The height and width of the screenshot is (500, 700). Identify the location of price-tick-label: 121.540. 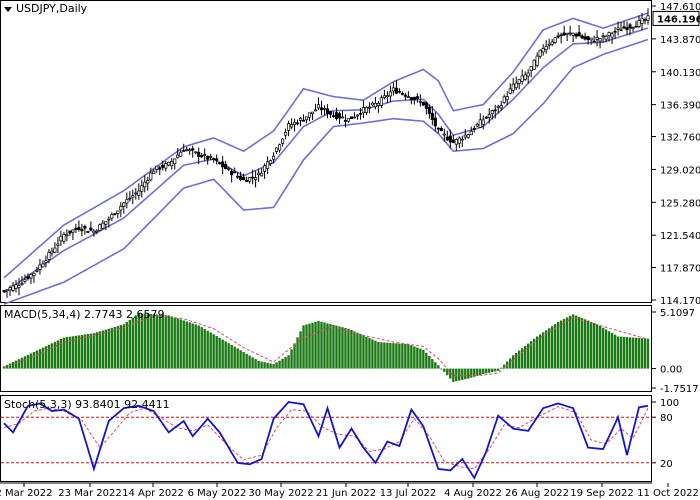
(680, 236).